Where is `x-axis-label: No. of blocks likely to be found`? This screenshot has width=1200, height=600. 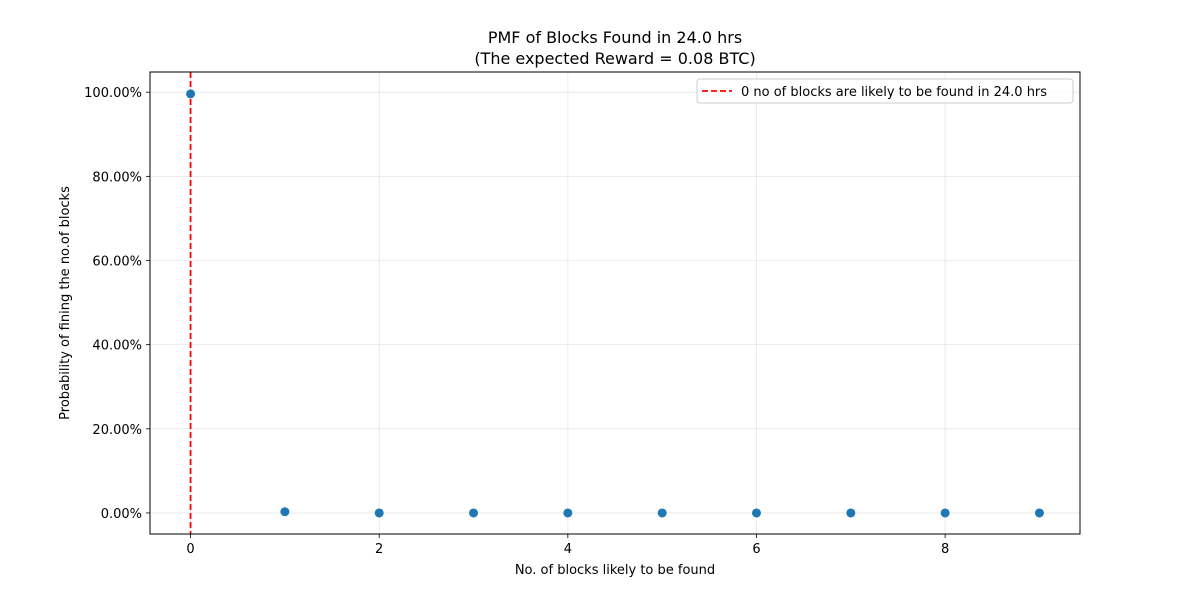
x-axis-label: No. of blocks likely to be found is located at coordinates (615, 570).